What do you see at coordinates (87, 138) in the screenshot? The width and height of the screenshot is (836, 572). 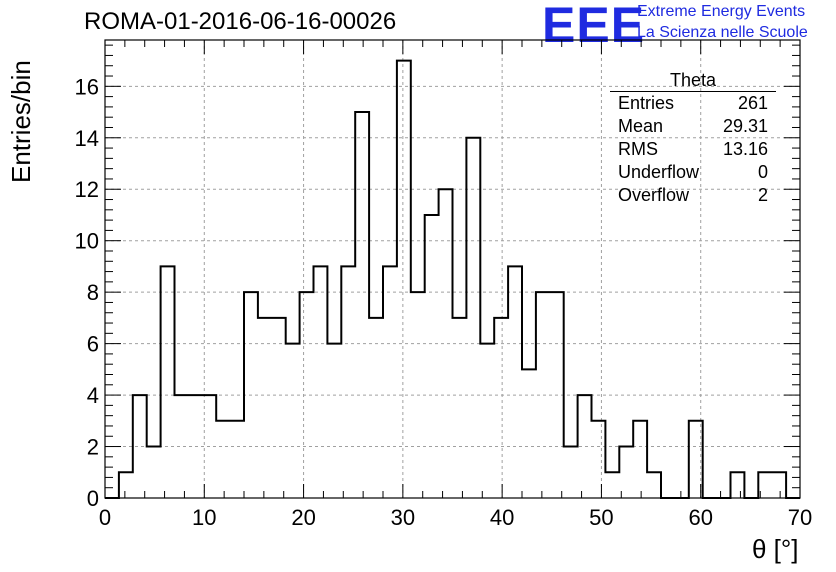 I see `y-tick-label: 14` at bounding box center [87, 138].